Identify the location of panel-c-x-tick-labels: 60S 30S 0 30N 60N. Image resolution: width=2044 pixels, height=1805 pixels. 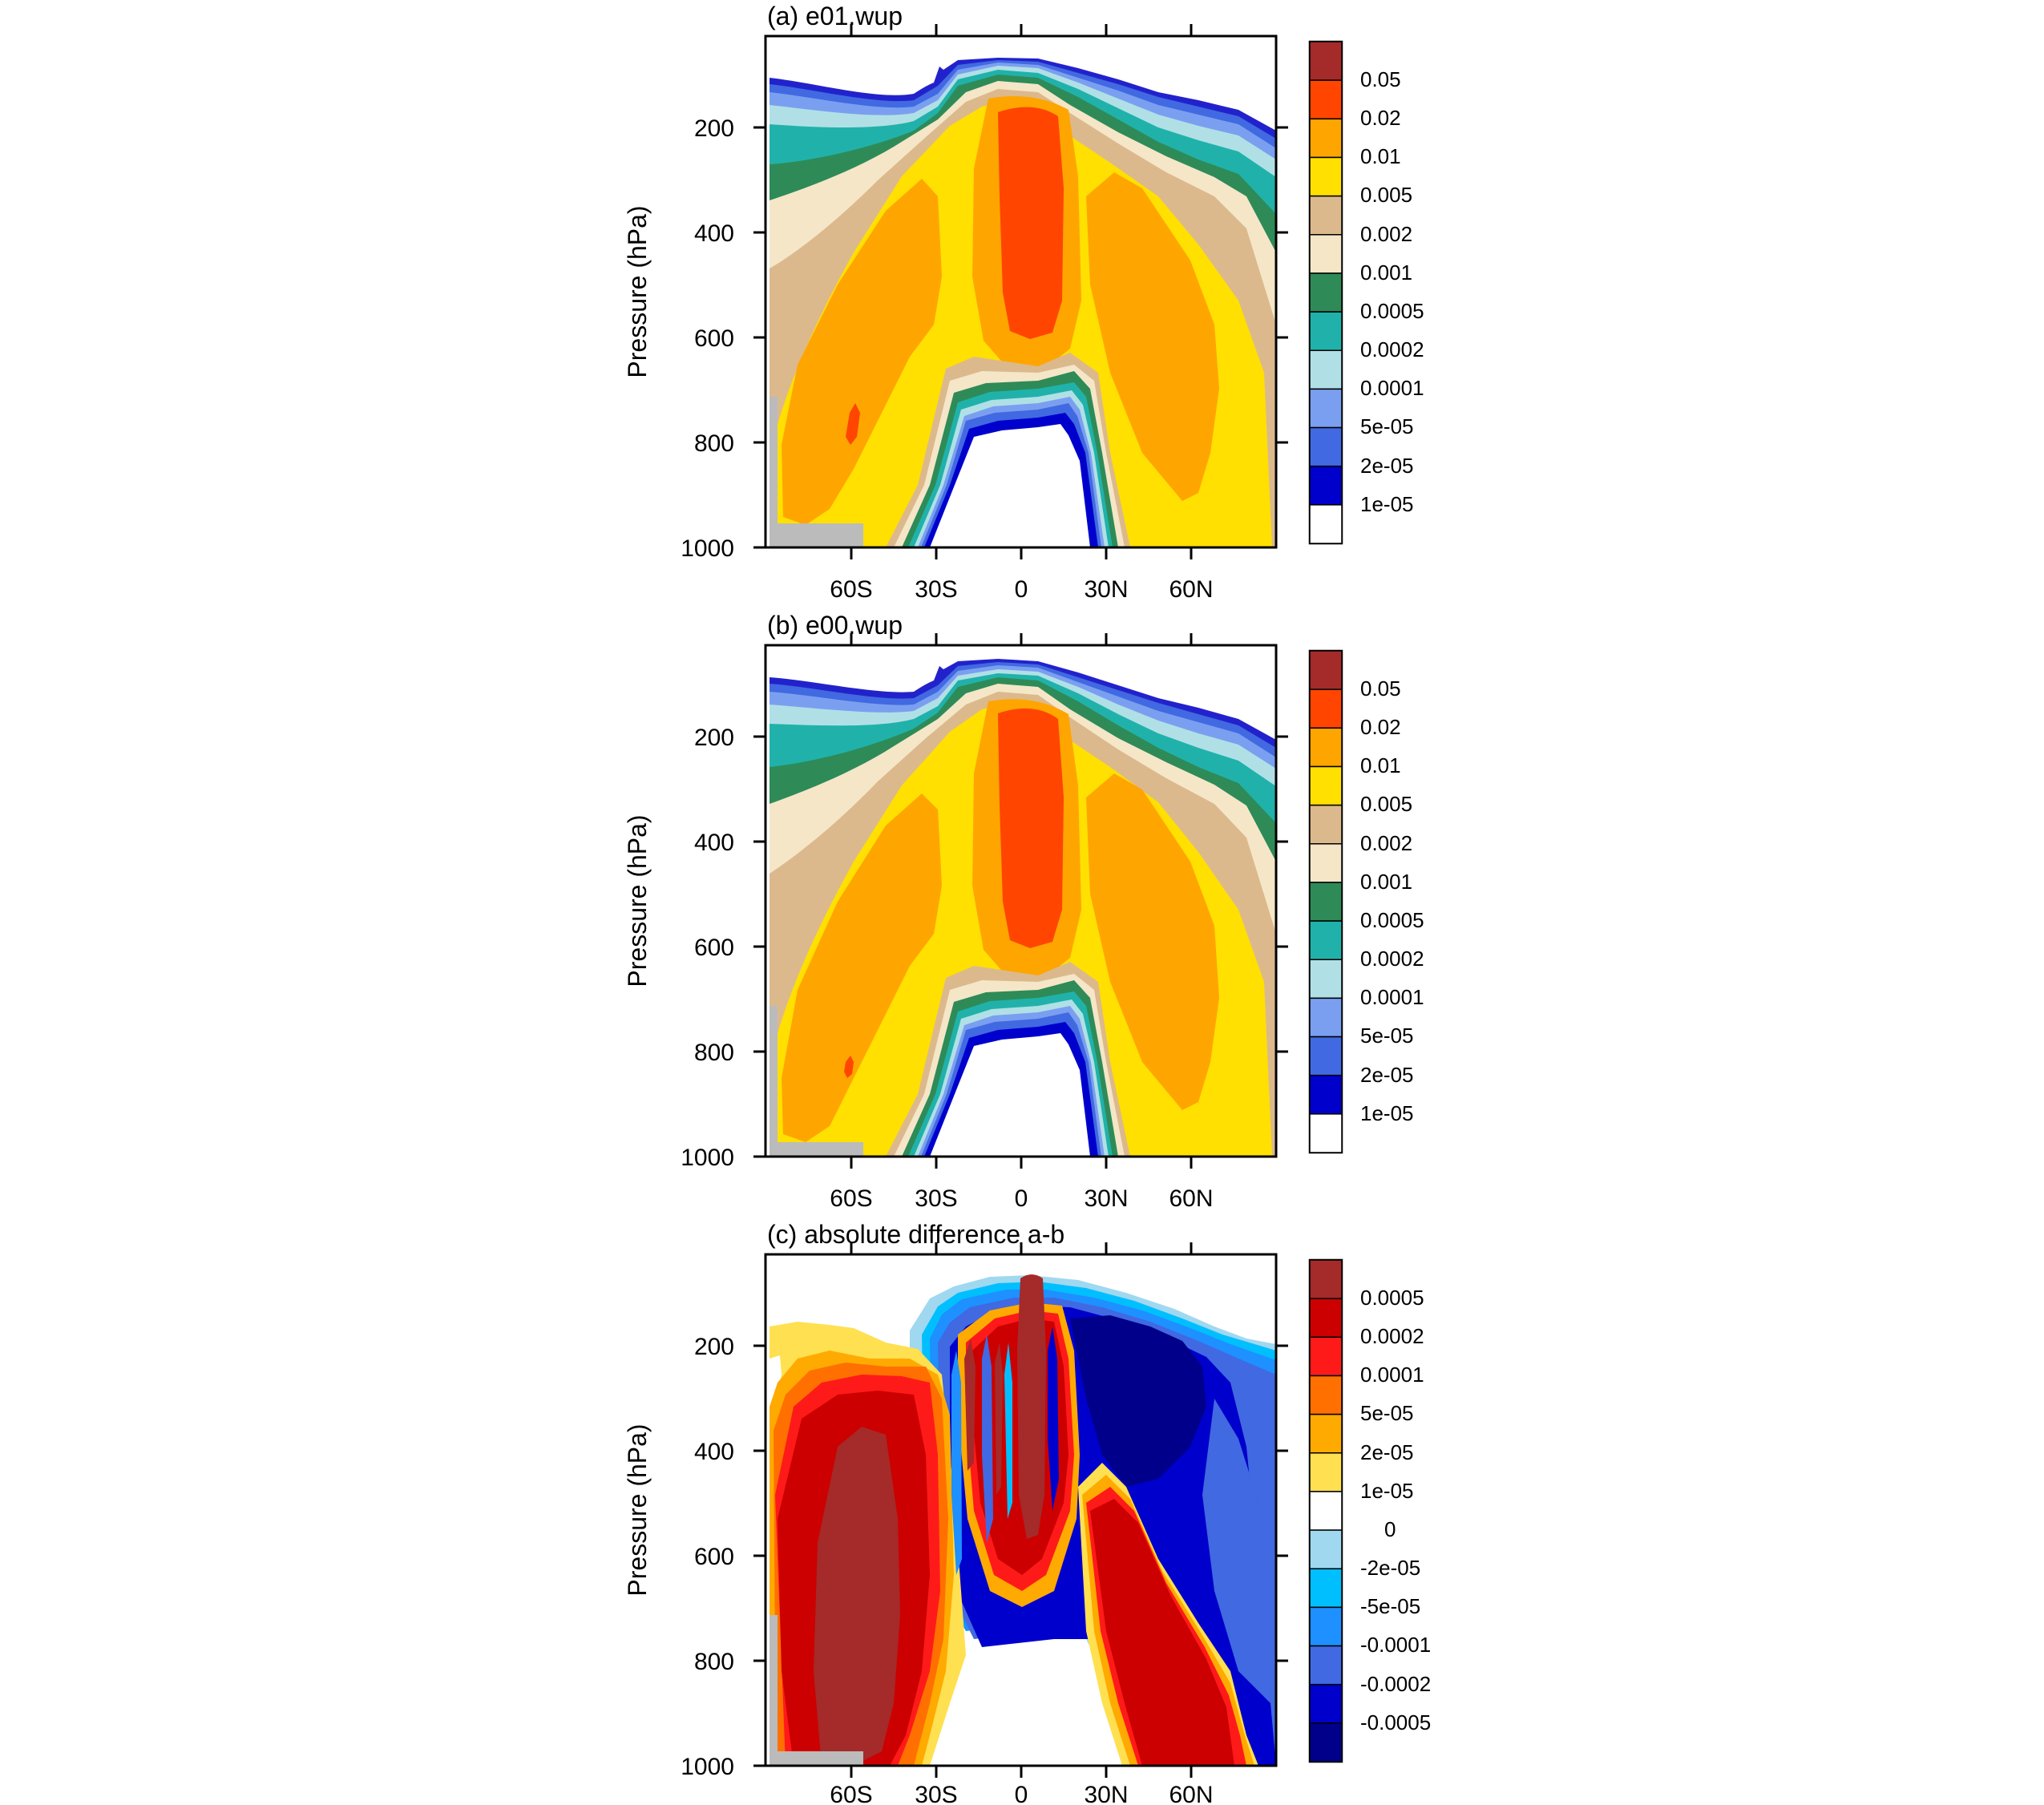
(1021, 1794).